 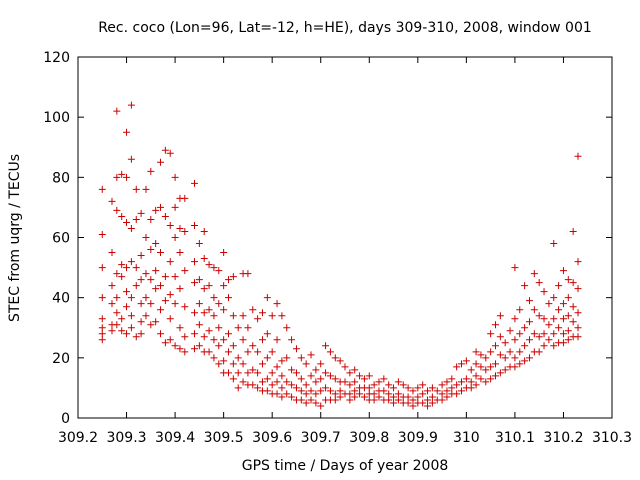 I want to click on x-tick-label: 310.3, so click(x=612, y=438).